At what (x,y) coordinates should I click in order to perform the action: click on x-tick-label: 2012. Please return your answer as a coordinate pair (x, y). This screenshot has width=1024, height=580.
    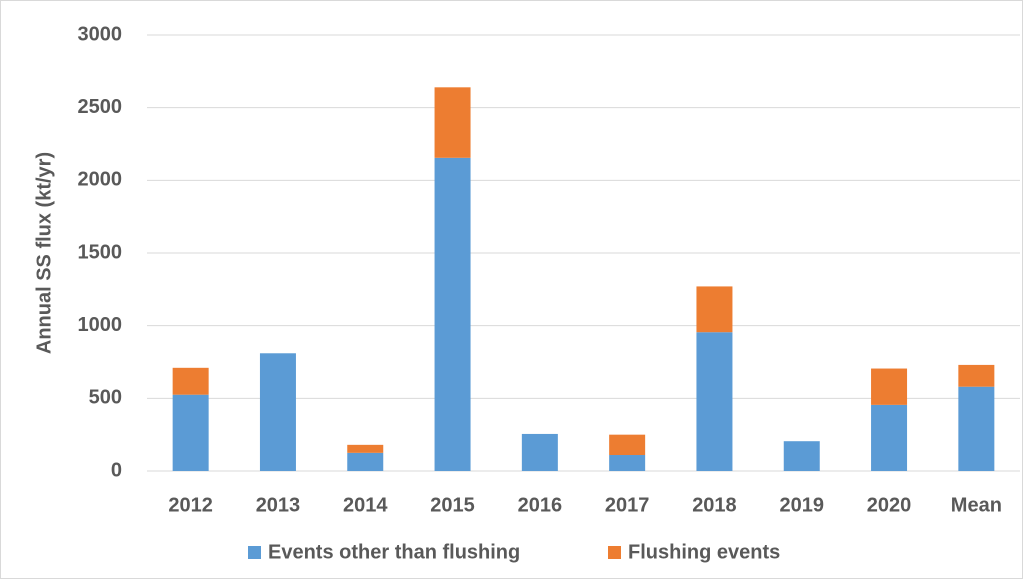
    Looking at the image, I should click on (190, 505).